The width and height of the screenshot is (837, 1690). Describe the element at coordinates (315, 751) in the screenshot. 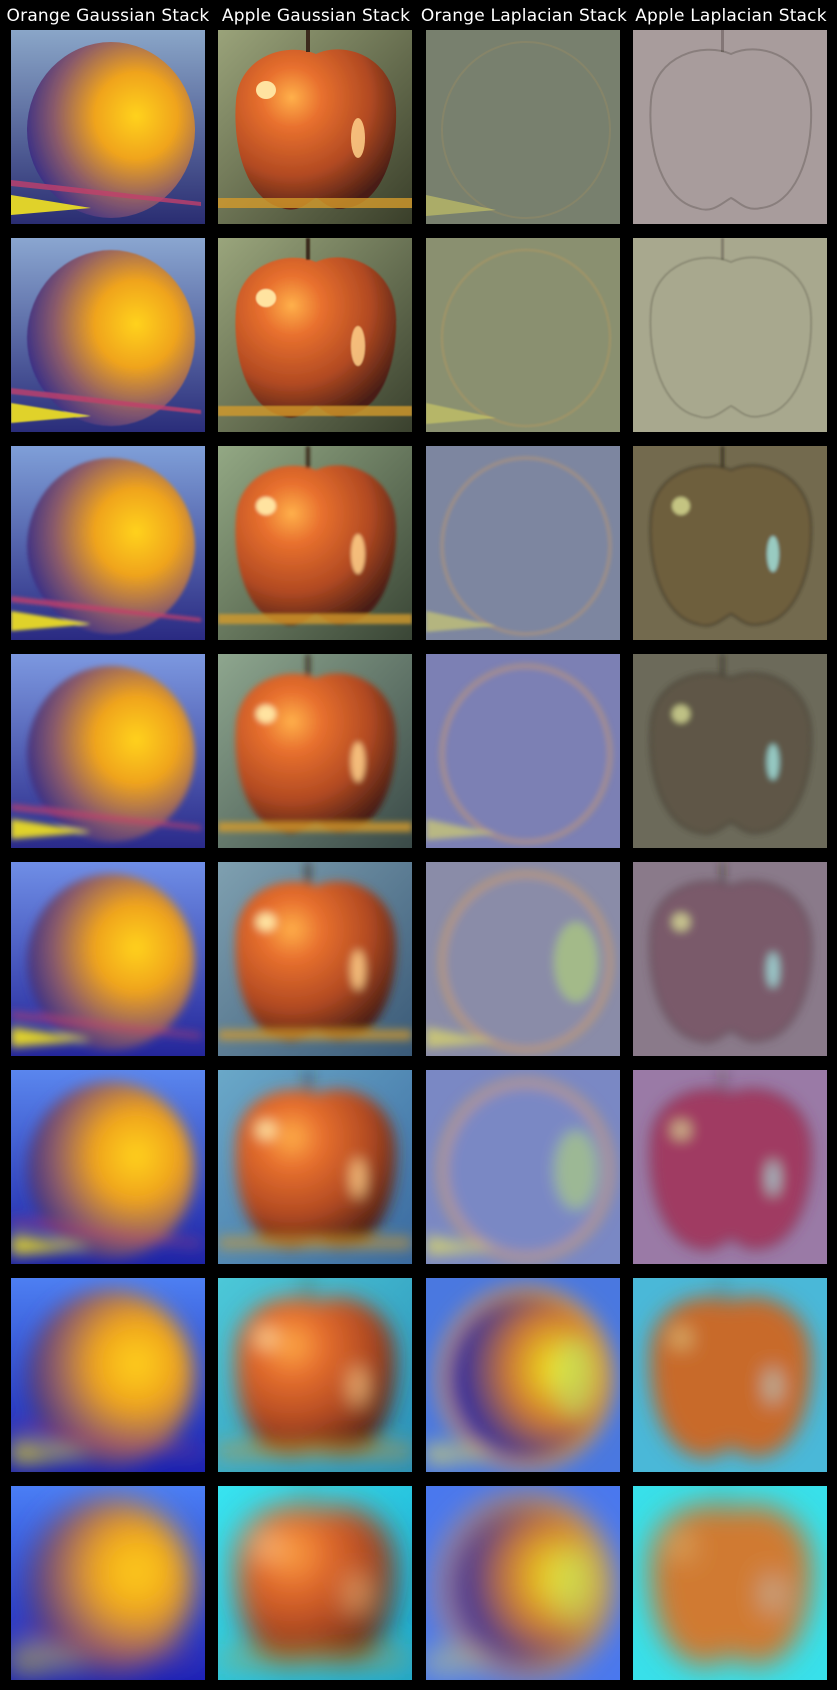

I see `apple-gauss-level-3-image` at that location.